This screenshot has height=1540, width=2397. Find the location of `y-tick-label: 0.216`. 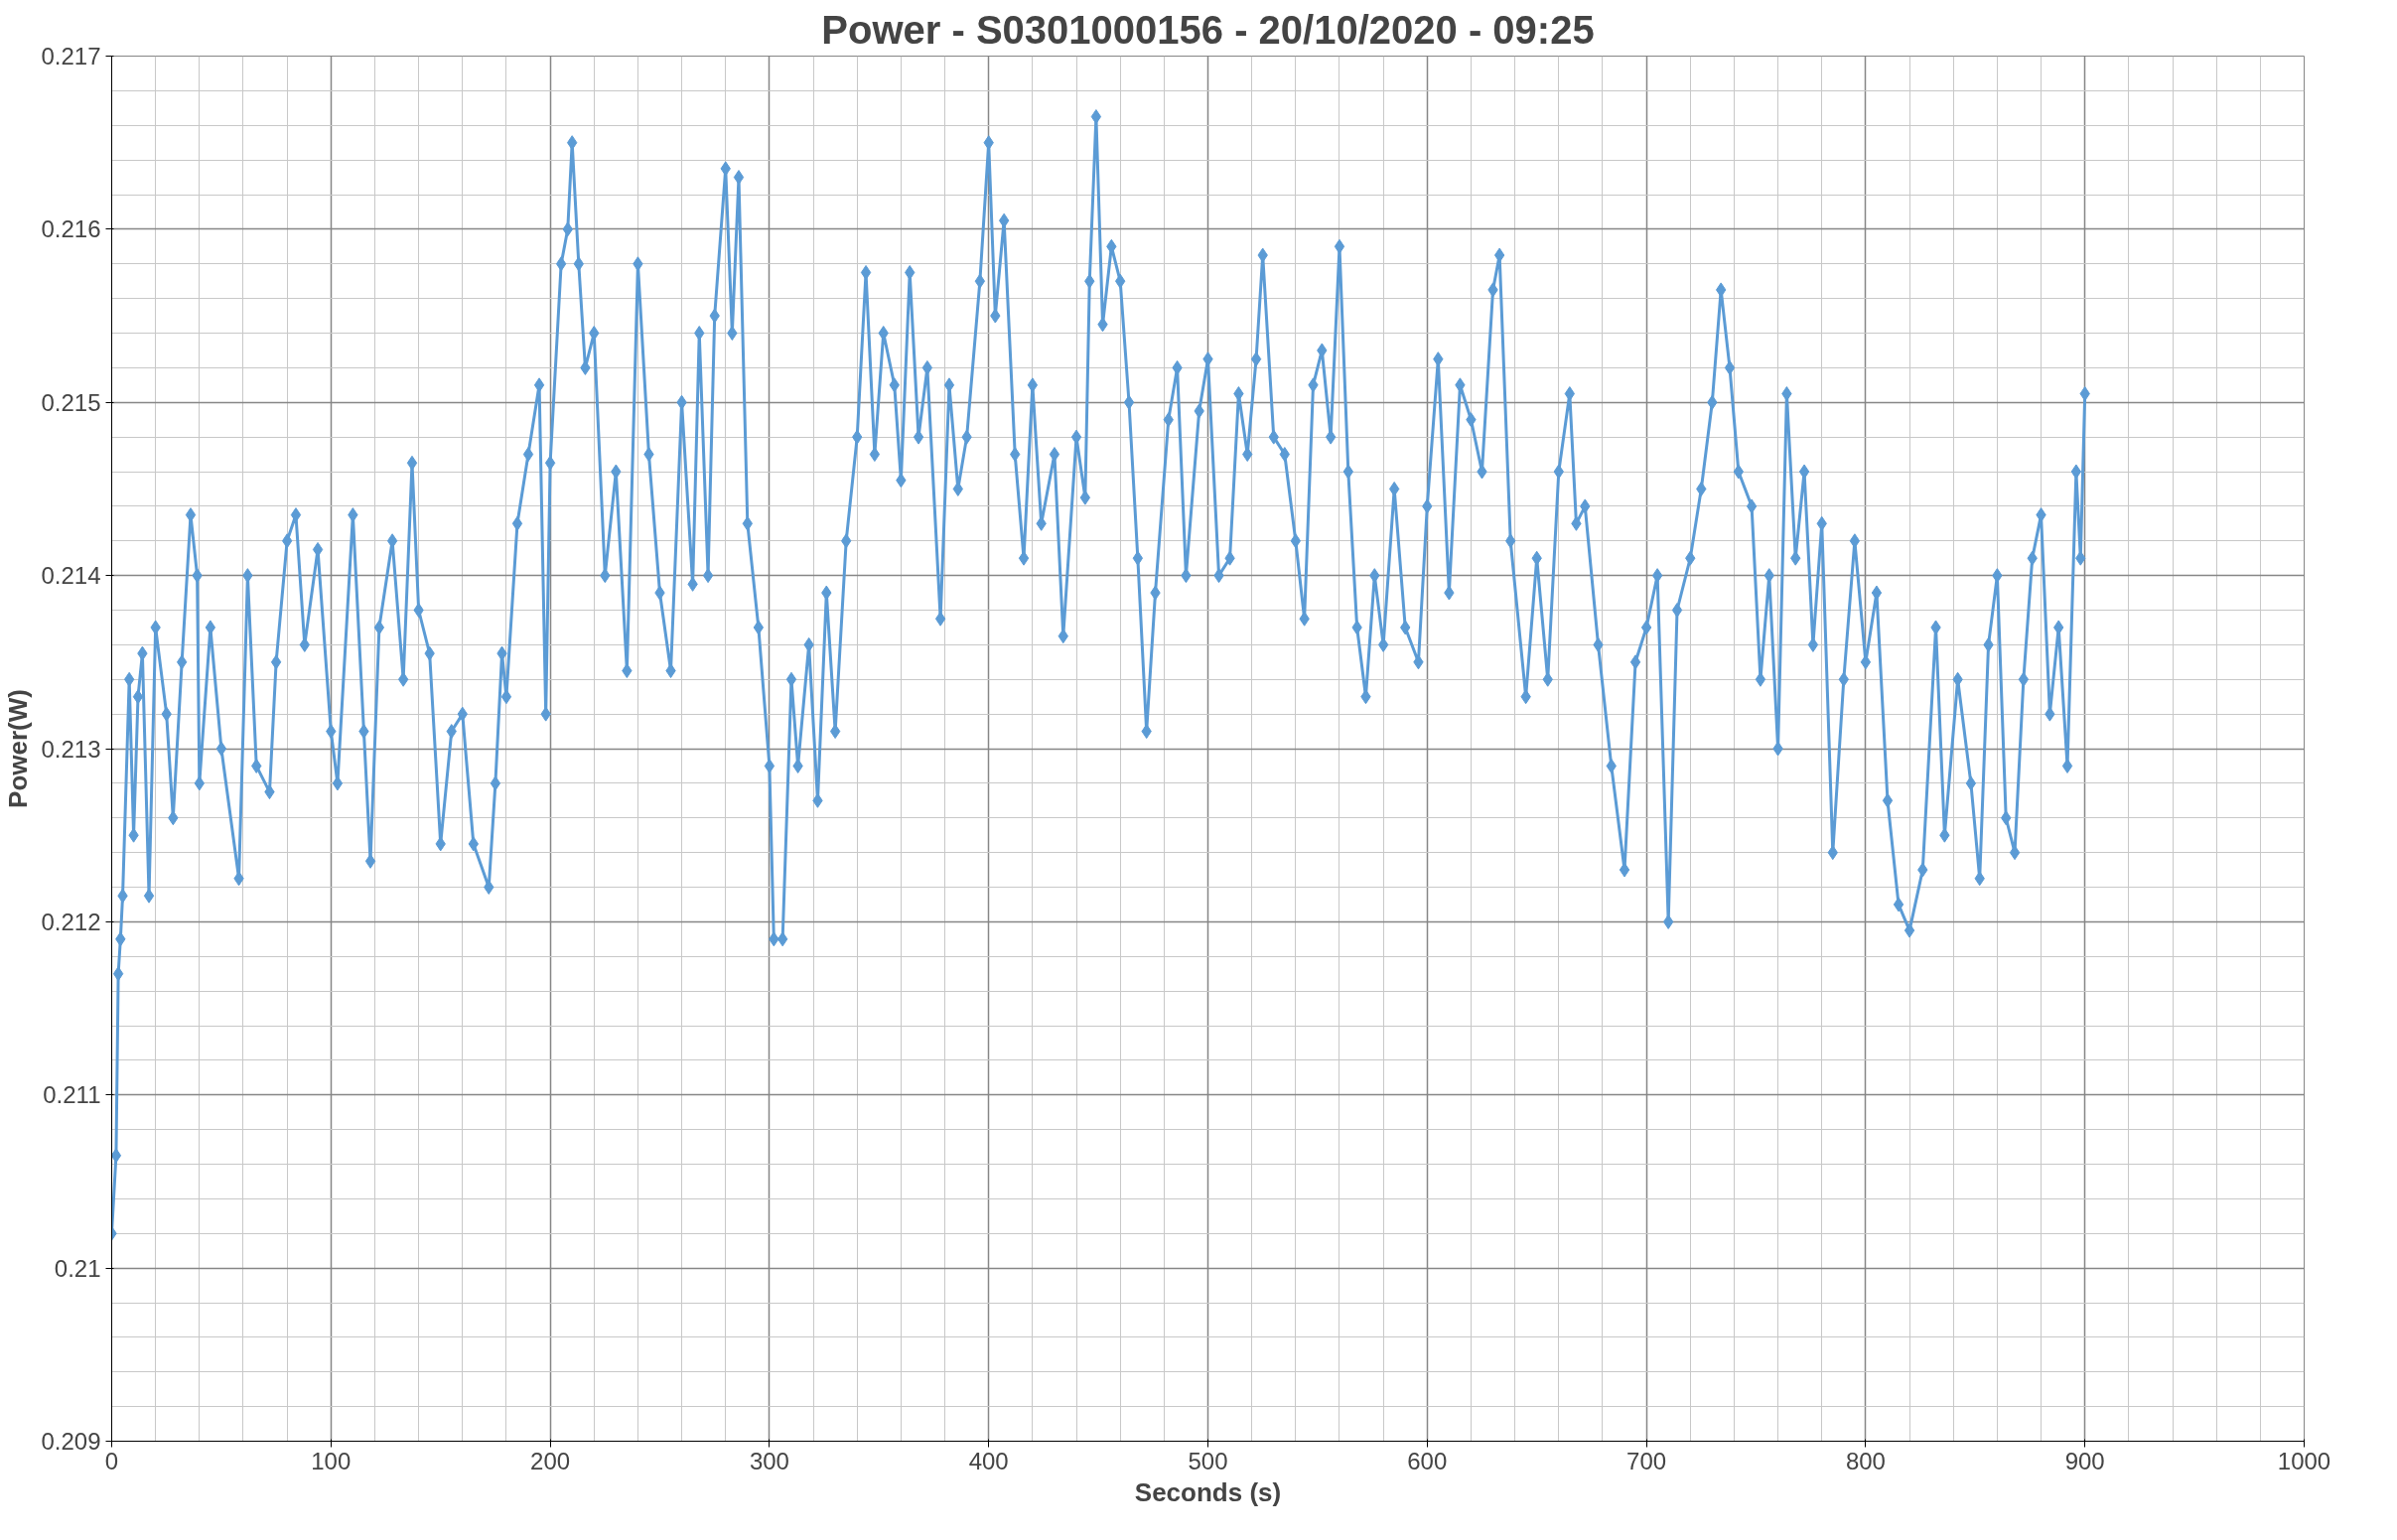

y-tick-label: 0.216 is located at coordinates (71, 229).